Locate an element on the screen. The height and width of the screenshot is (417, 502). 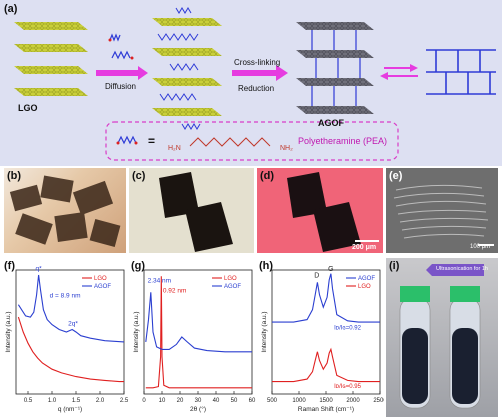
panel-e-sem-image is located at coordinates (442, 210).